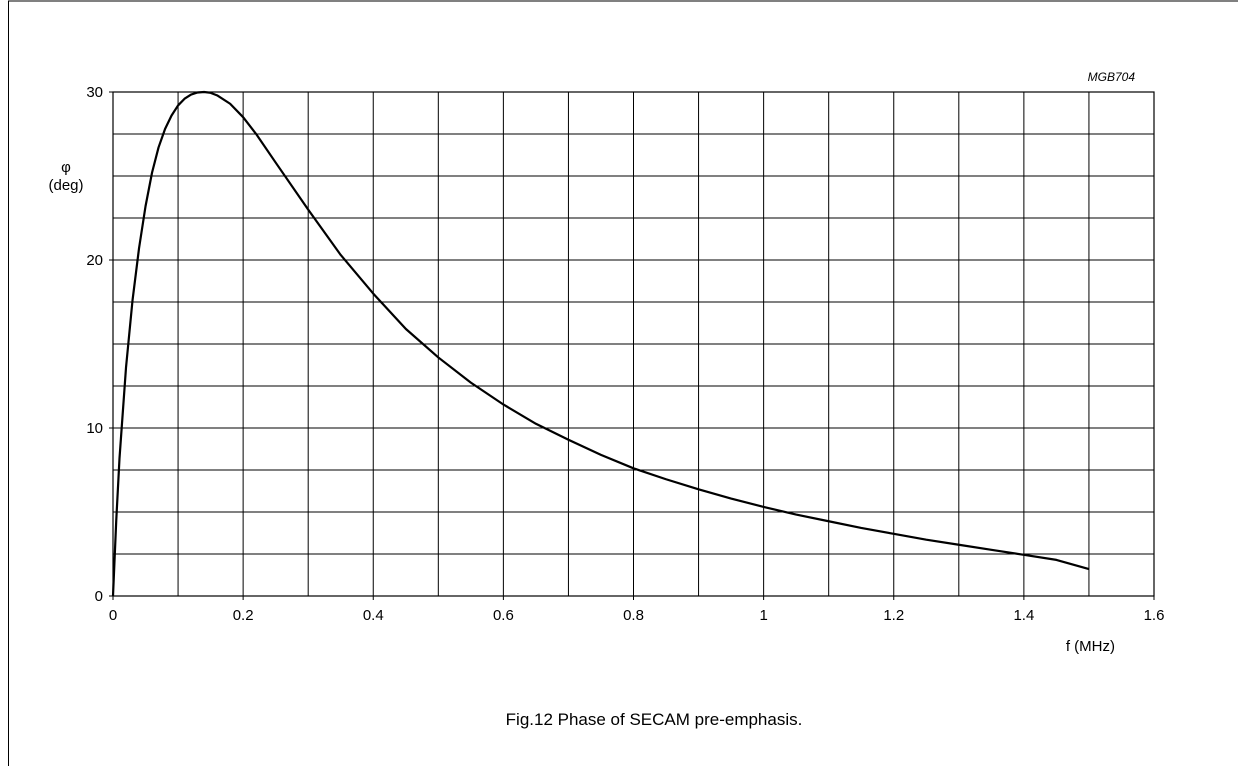  I want to click on figure-caption: Fig.12 Phase of SECAM pre-emphasis., so click(654, 719).